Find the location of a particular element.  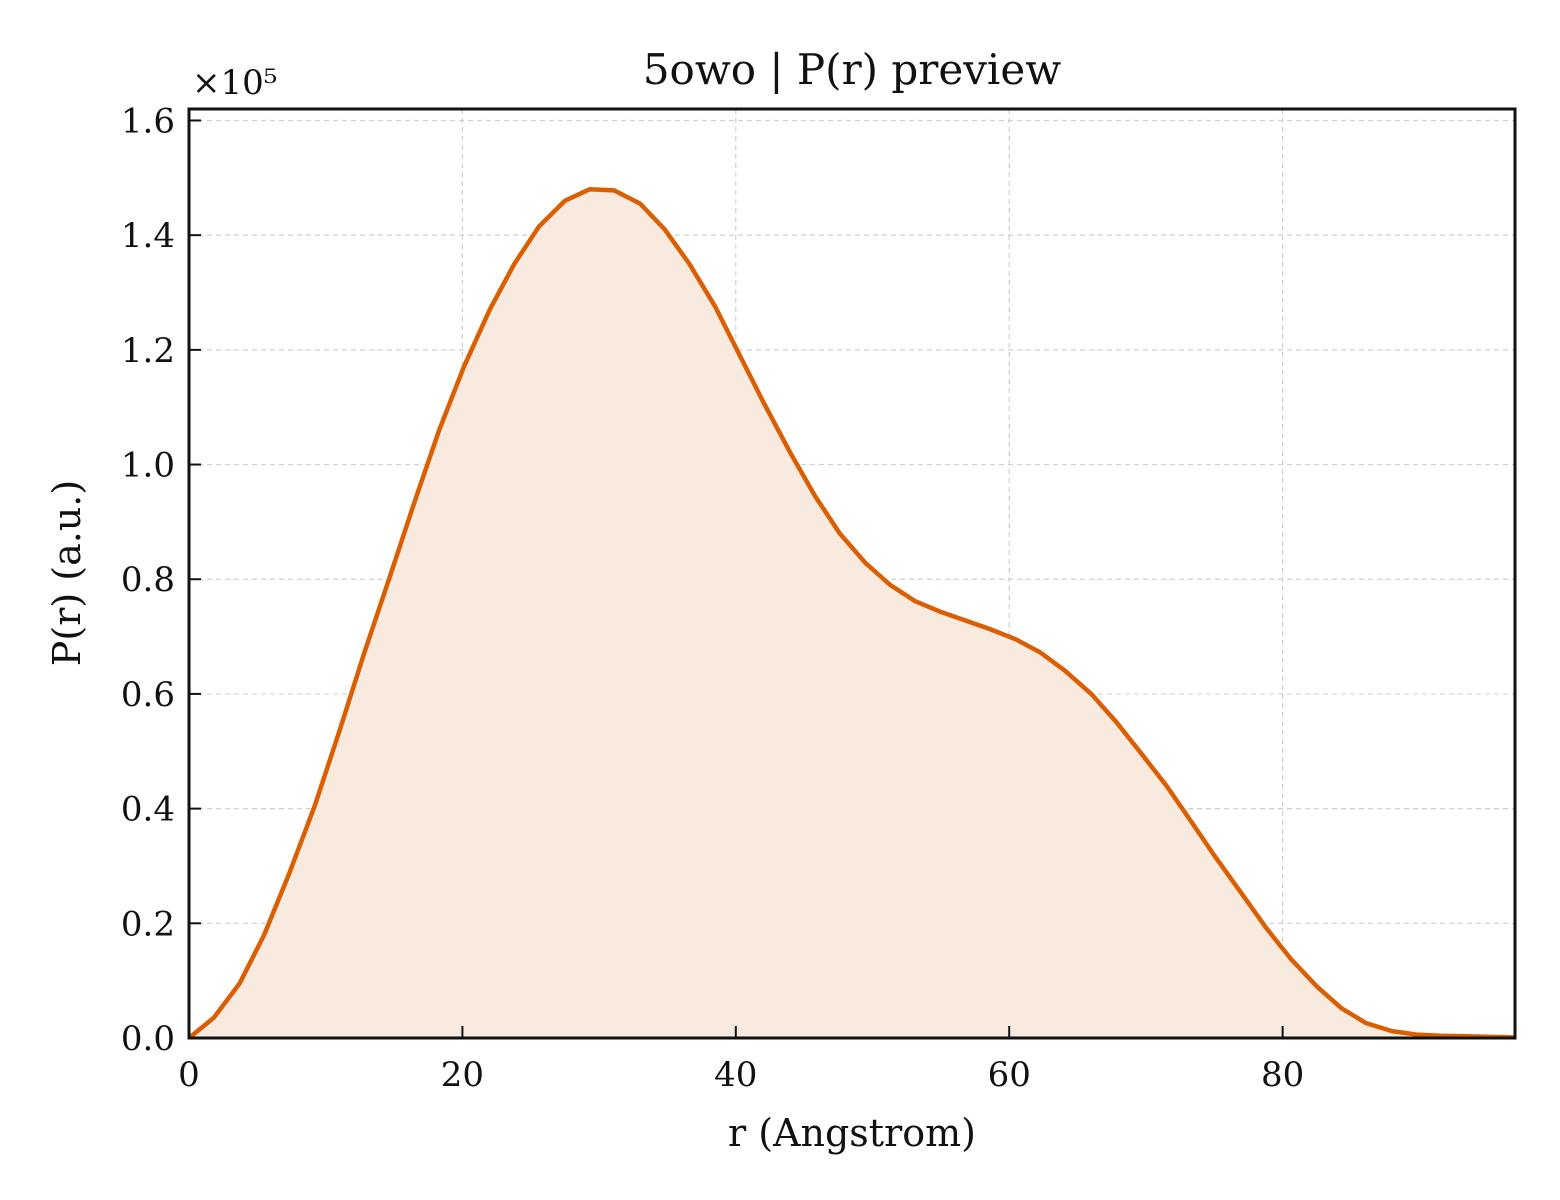

y-tick-label: 0.6 is located at coordinates (148, 695).